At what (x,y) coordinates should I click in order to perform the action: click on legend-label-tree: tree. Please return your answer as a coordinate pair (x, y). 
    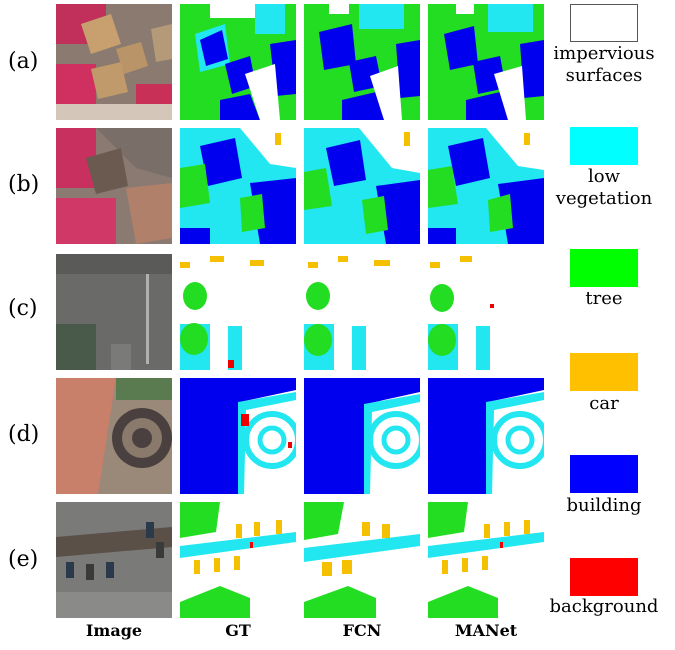
    Looking at the image, I should click on (604, 298).